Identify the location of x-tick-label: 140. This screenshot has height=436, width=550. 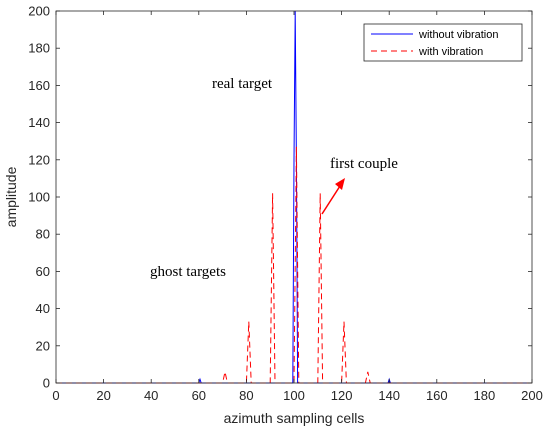
(389, 395).